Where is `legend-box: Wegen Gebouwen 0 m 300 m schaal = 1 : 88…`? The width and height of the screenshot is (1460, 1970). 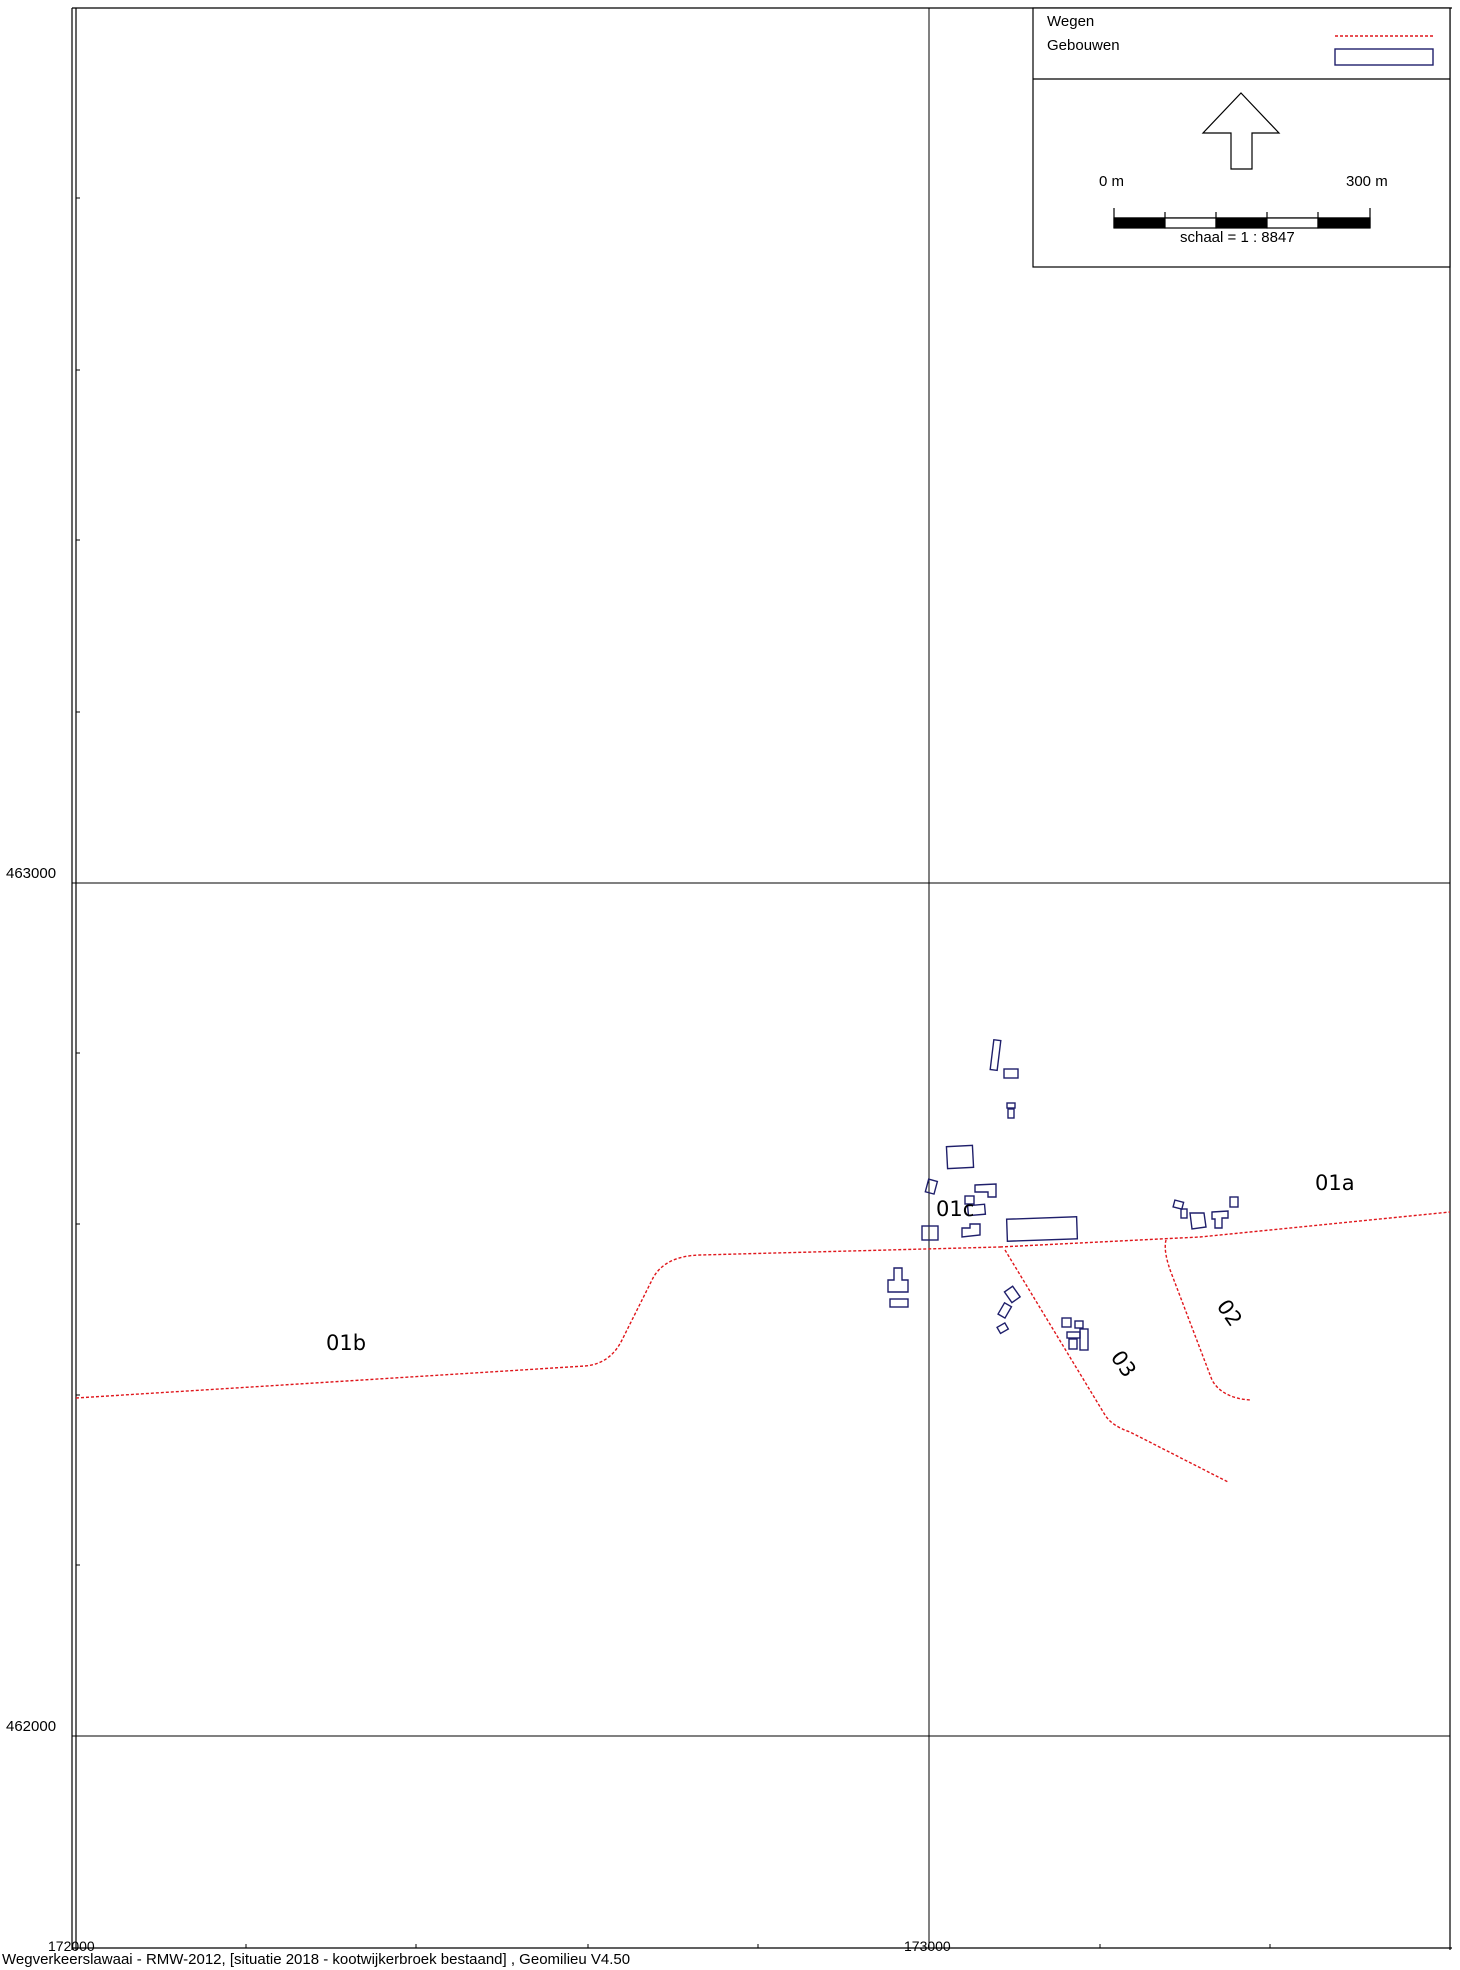
legend-box: Wegen Gebouwen 0 m 300 m schaal = 1 : 88… is located at coordinates (1241, 137).